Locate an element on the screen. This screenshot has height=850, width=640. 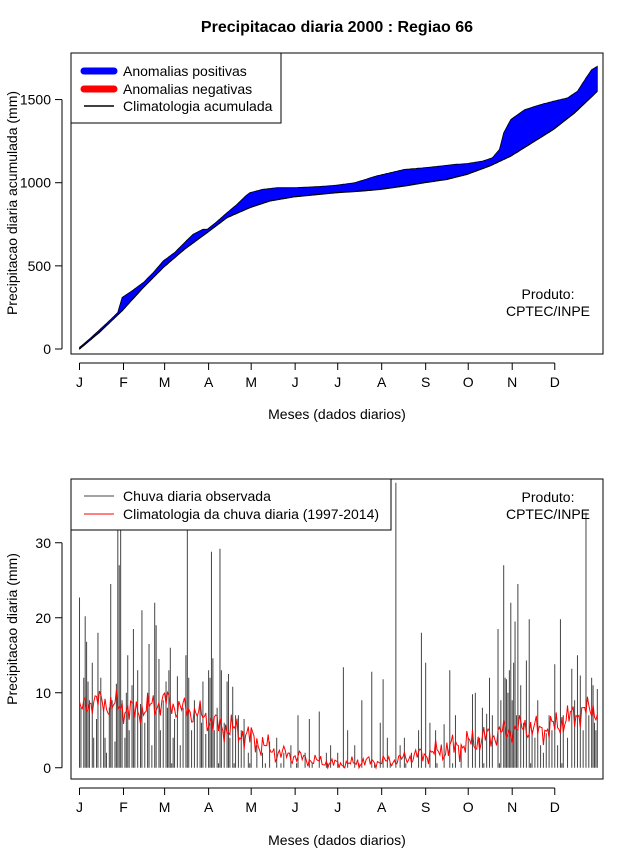
top-credit-line2: CPTEC/INPE is located at coordinates (548, 311).